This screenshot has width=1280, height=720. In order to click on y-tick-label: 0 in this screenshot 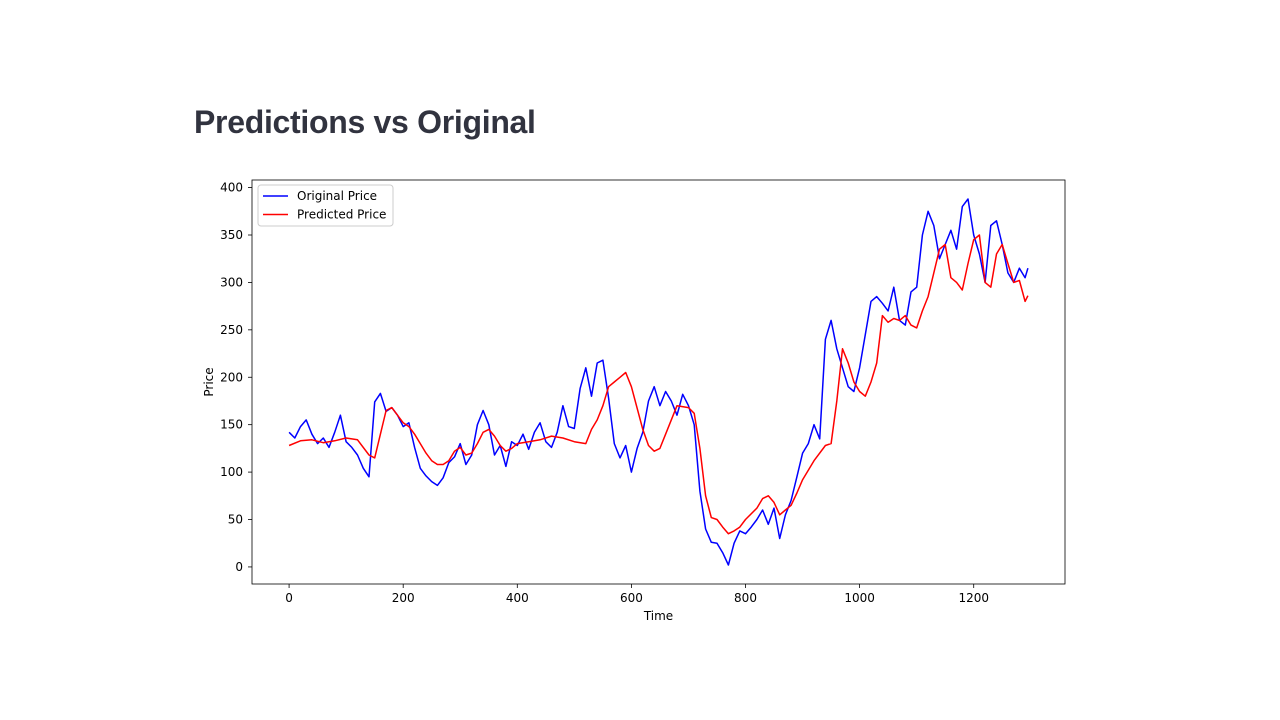, I will do `click(239, 567)`.